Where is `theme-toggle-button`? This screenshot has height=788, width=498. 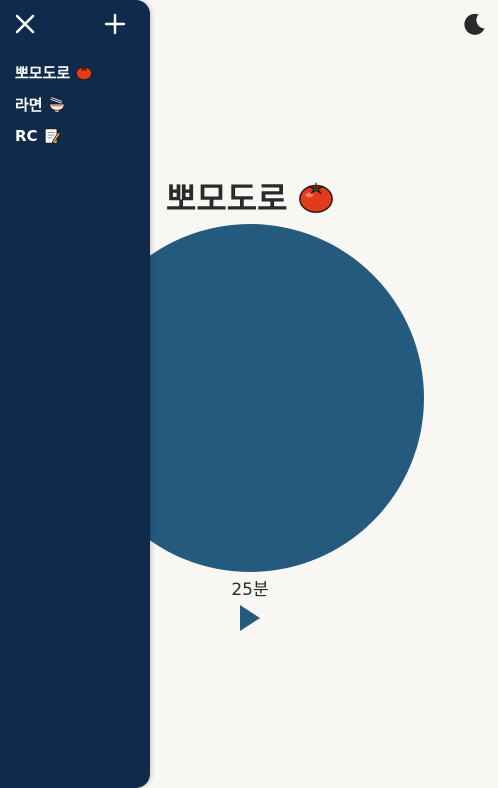
theme-toggle-button is located at coordinates (475, 24).